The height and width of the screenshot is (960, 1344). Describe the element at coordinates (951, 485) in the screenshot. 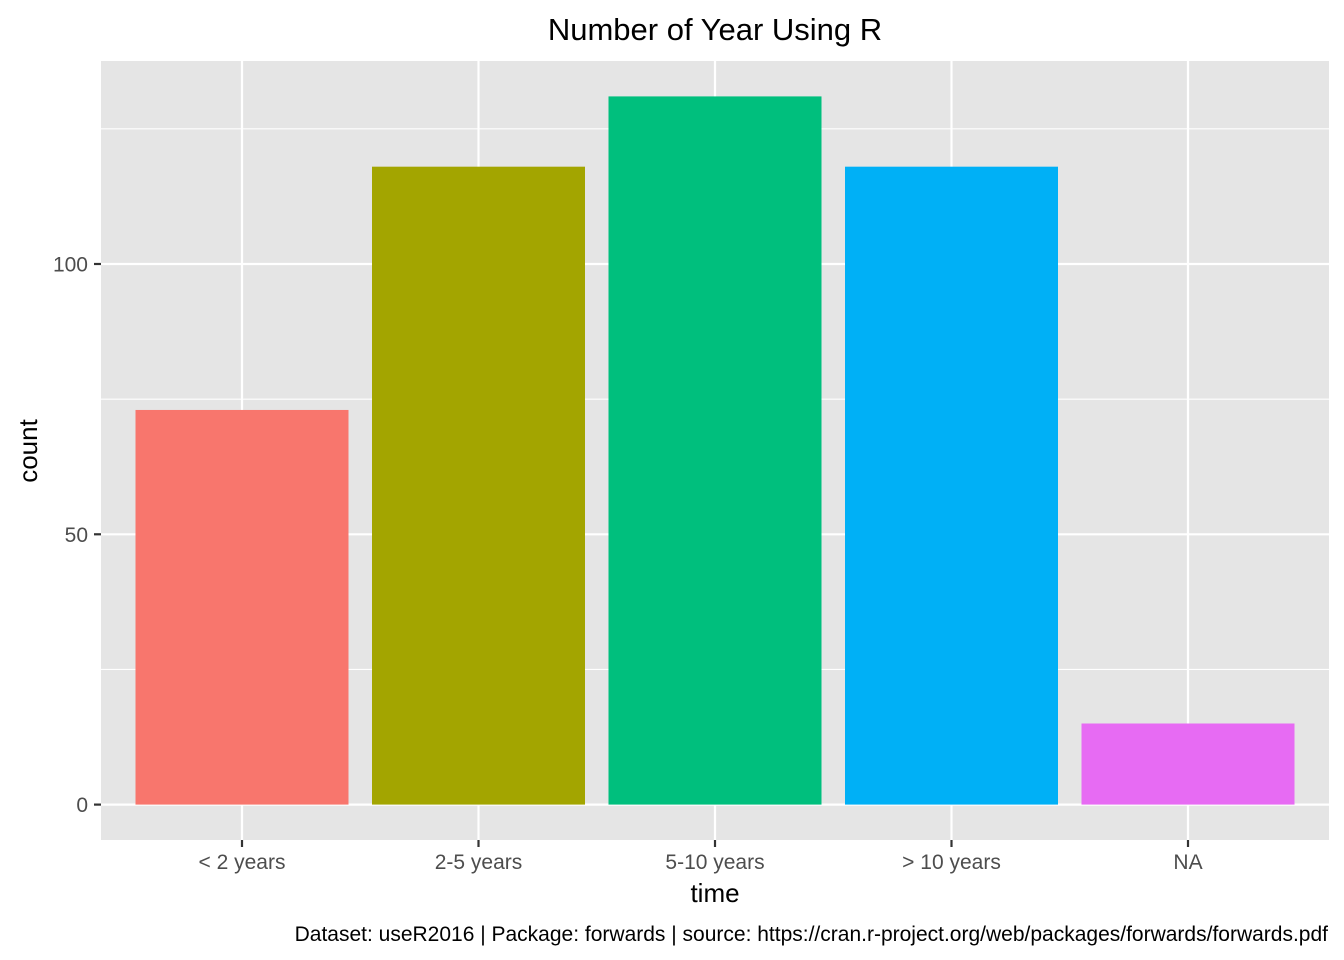

I see `bar-10-years` at that location.